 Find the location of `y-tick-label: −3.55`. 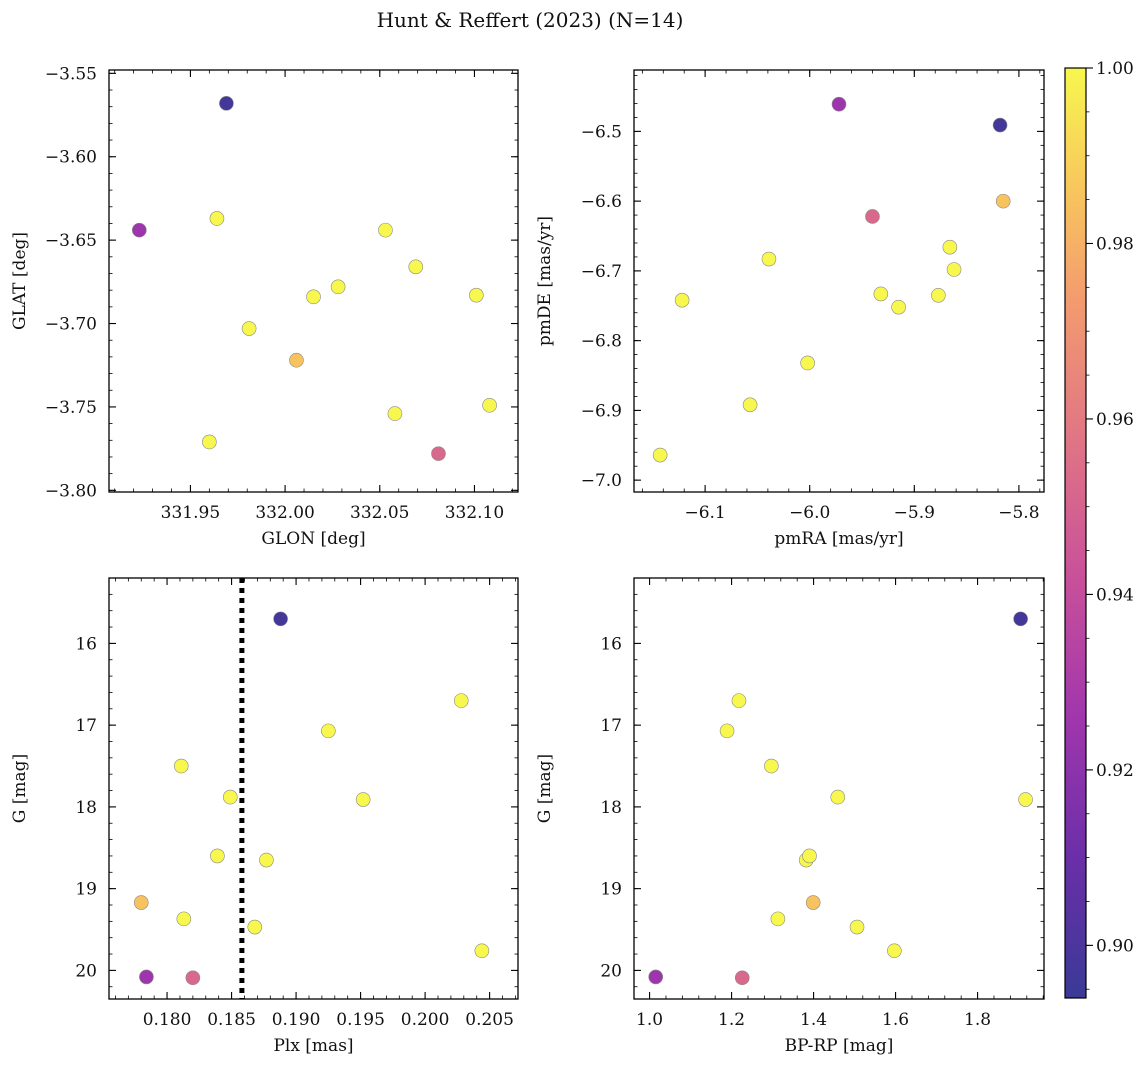

y-tick-label: −3.55 is located at coordinates (71, 74).